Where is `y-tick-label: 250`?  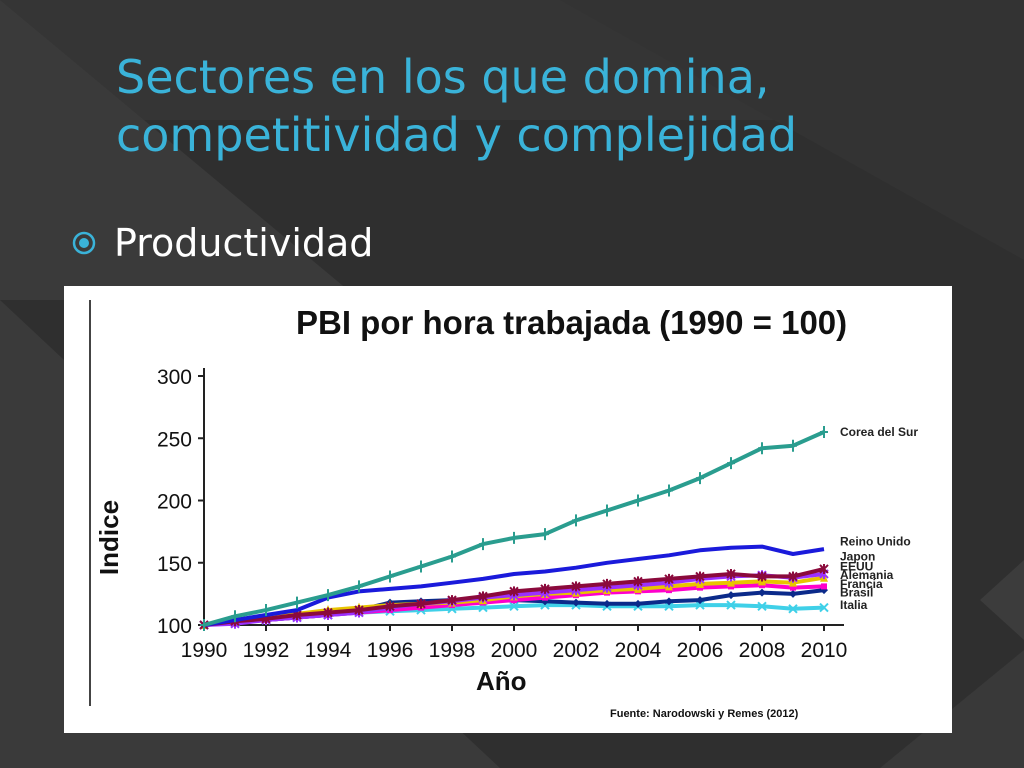
y-tick-label: 250 is located at coordinates (174, 439).